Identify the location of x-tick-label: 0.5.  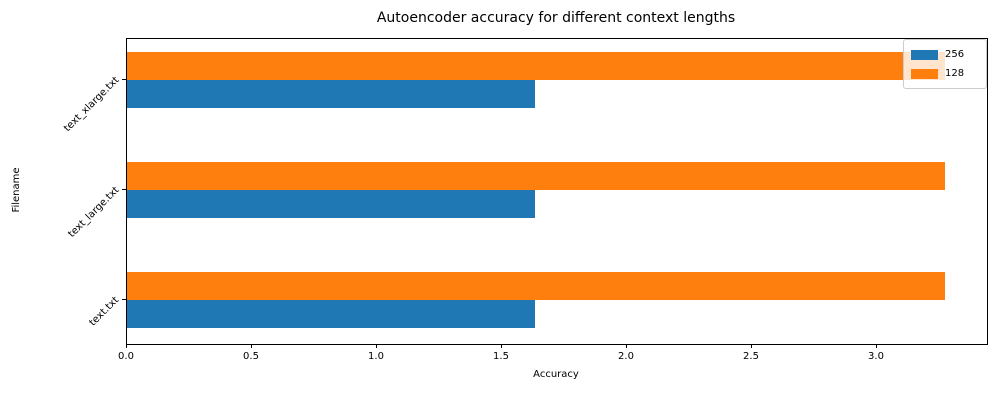
(251, 356).